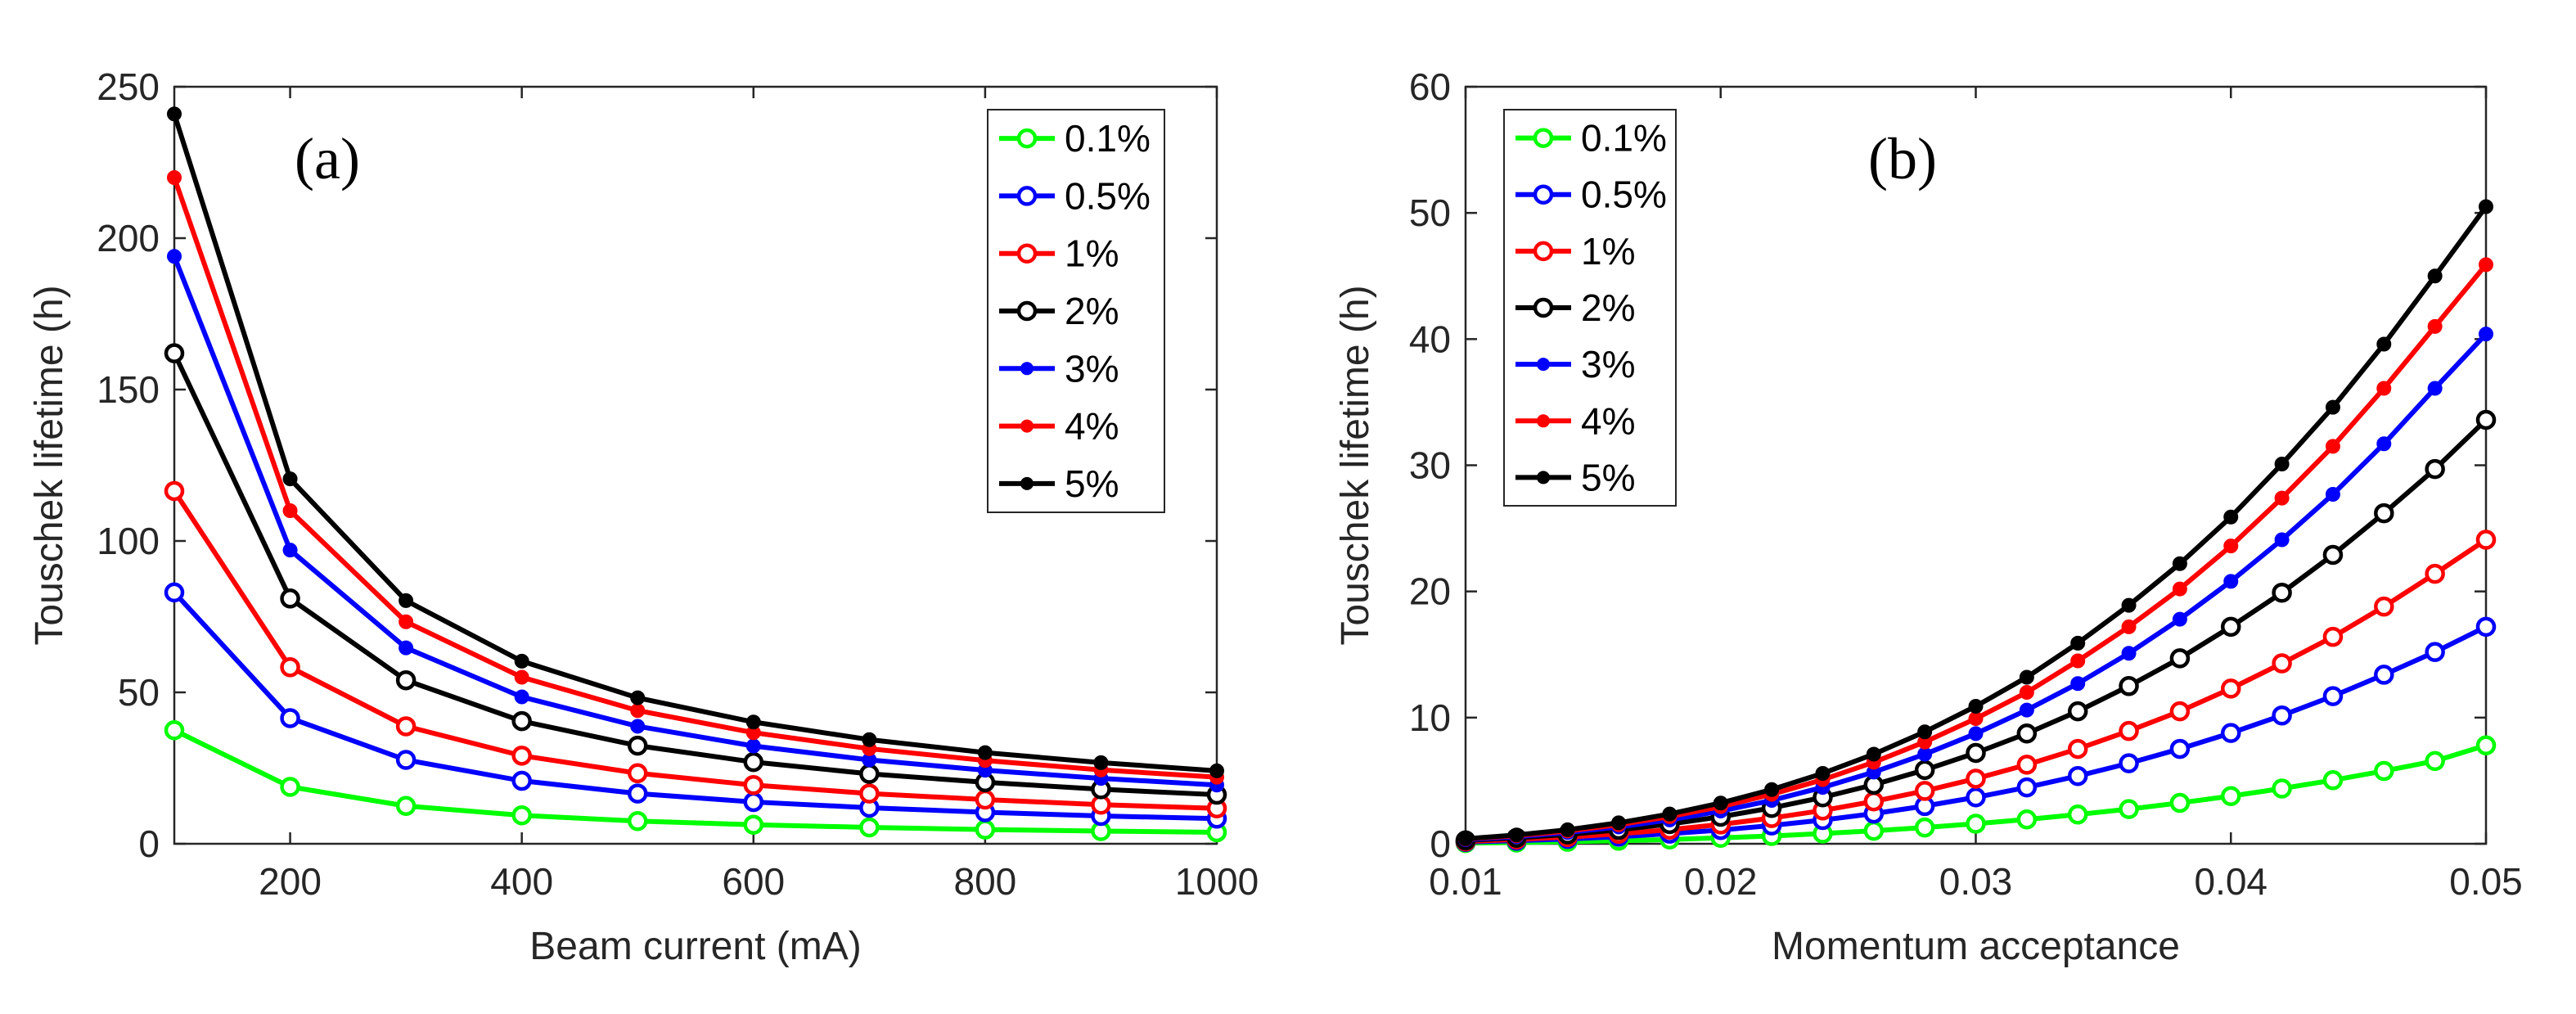  Describe the element at coordinates (1430, 717) in the screenshot. I see `y-tick-label: 10` at that location.